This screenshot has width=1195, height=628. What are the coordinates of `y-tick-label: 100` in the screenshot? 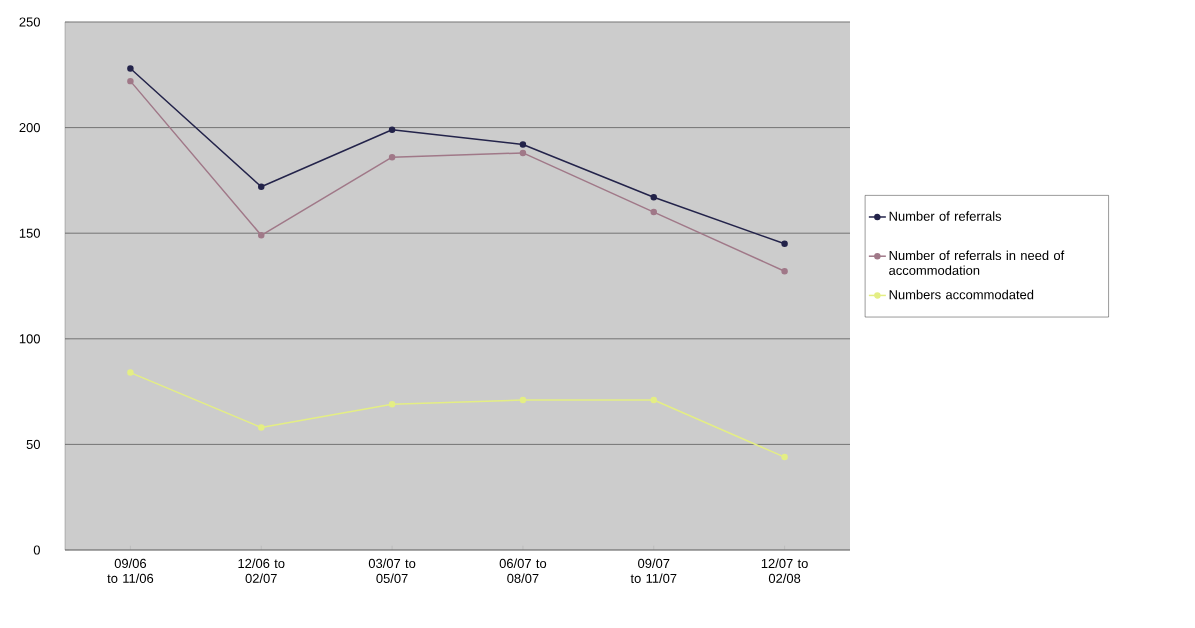 It's located at (29, 339).